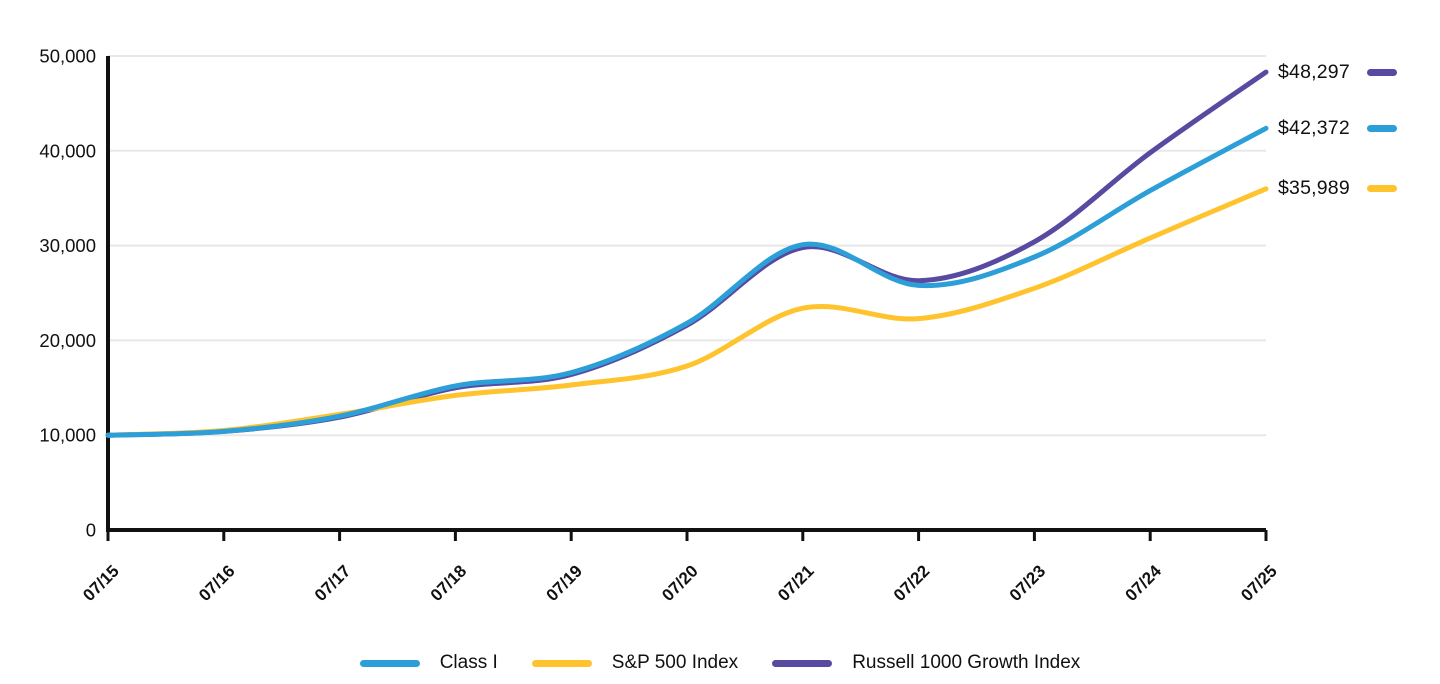  Describe the element at coordinates (565, 583) in the screenshot. I see `x-axis-tick-label: 07/19` at that location.